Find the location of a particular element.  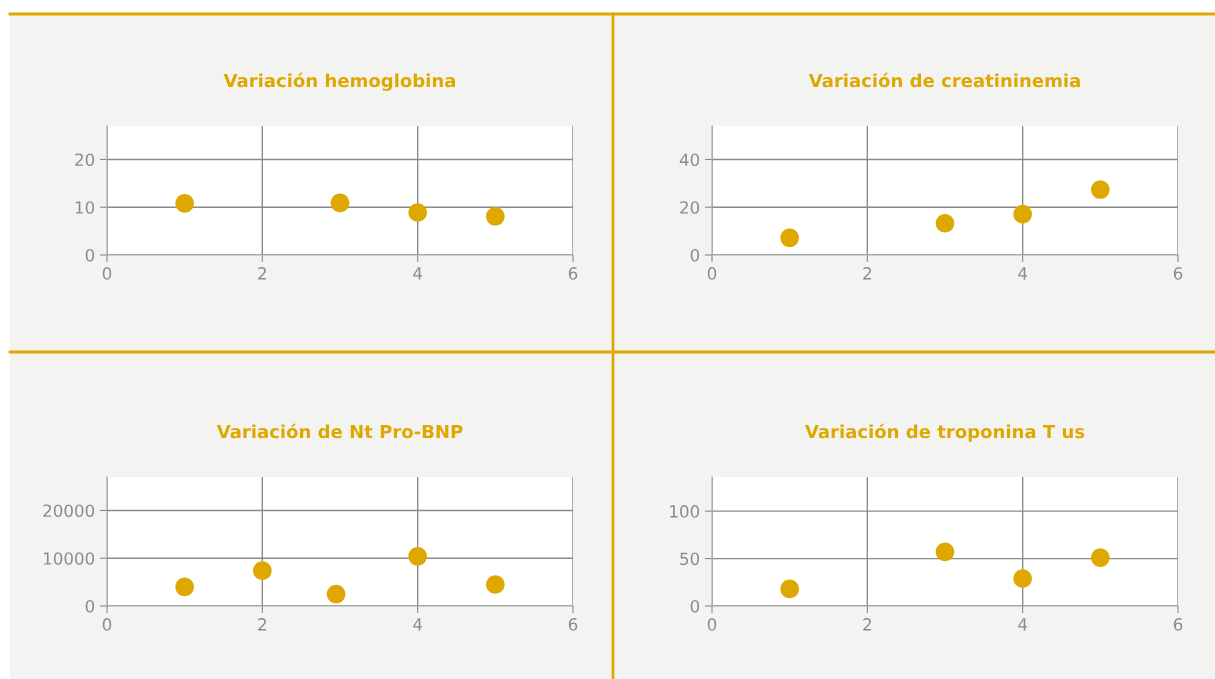

y-tick-label: 40 is located at coordinates (689, 160).